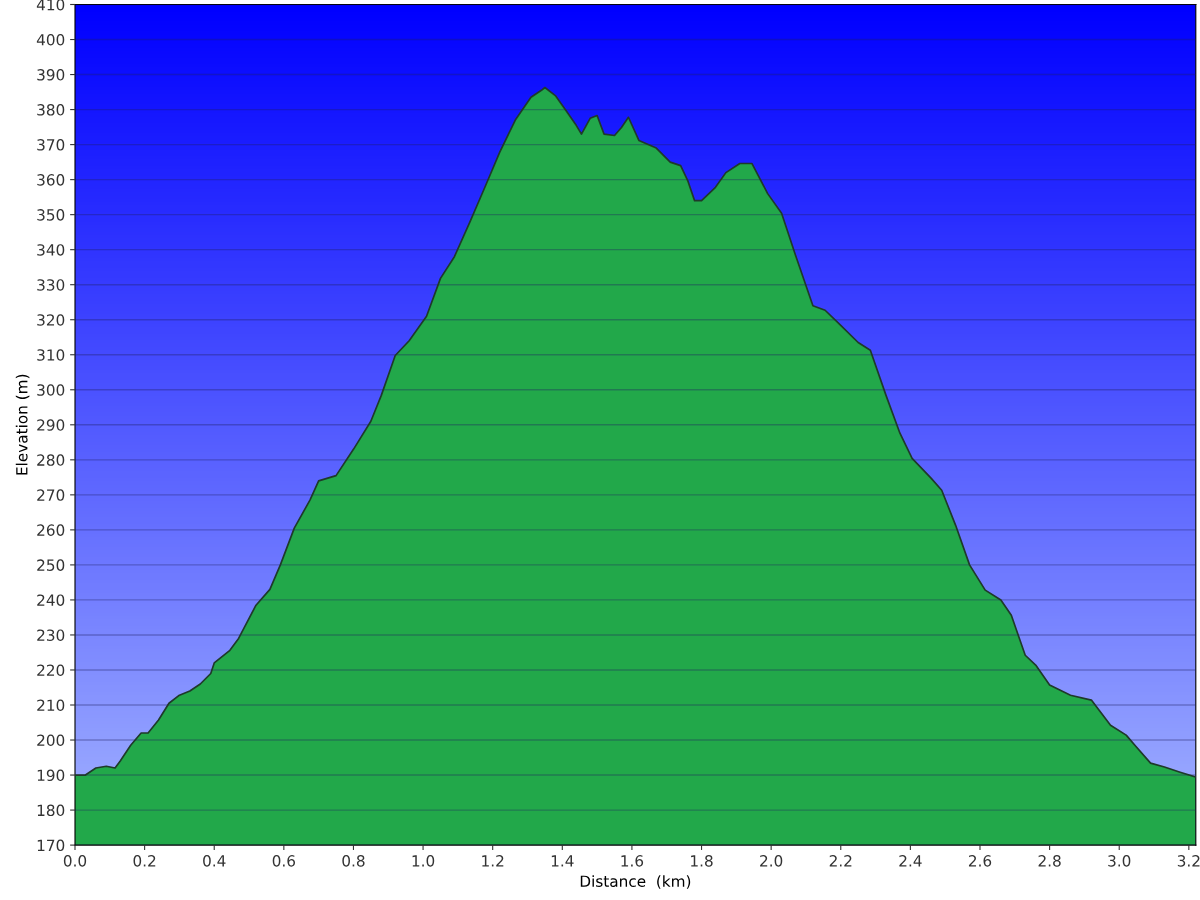 The image size is (1200, 900). Describe the element at coordinates (51, 180) in the screenshot. I see `y-tick-label: 360` at that location.